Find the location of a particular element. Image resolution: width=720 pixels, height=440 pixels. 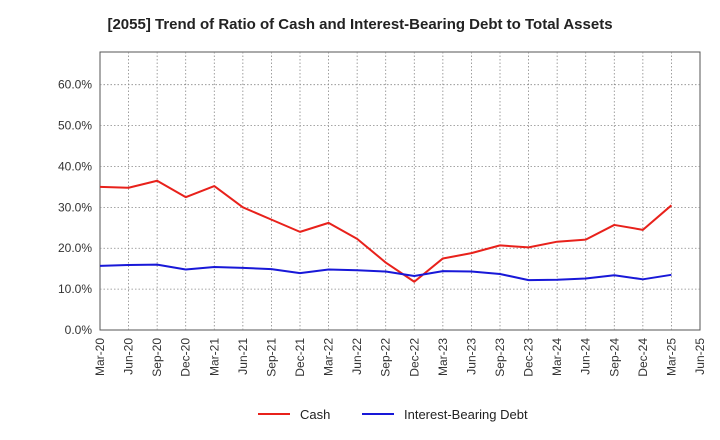

x-tick-label: Mar-23 is located at coordinates (443, 357).